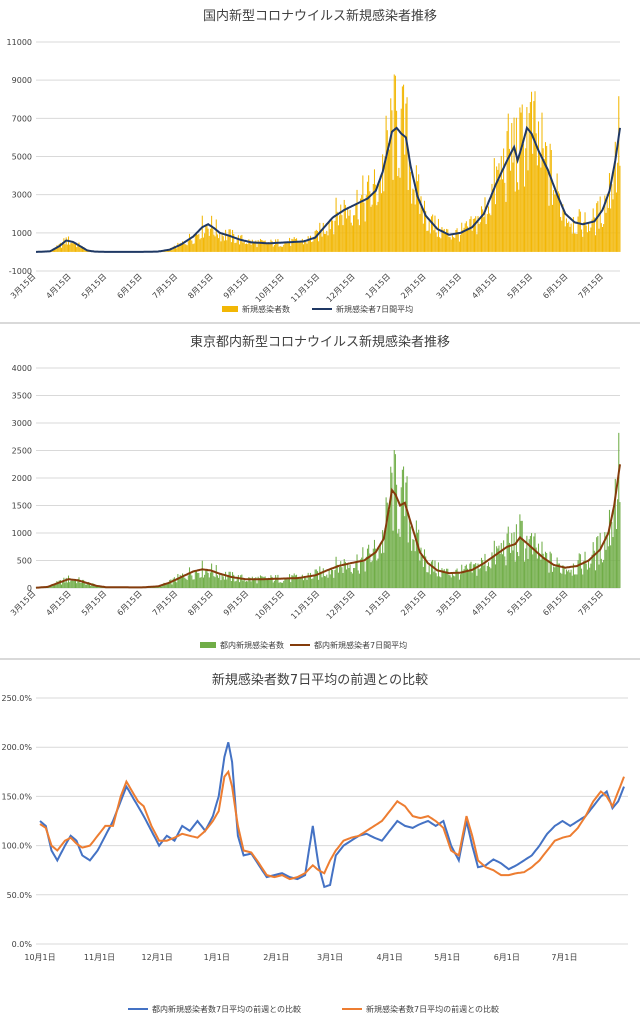 The width and height of the screenshot is (640, 1024). What do you see at coordinates (22, 80) in the screenshot?
I see `y-tick-label: 9000` at bounding box center [22, 80].